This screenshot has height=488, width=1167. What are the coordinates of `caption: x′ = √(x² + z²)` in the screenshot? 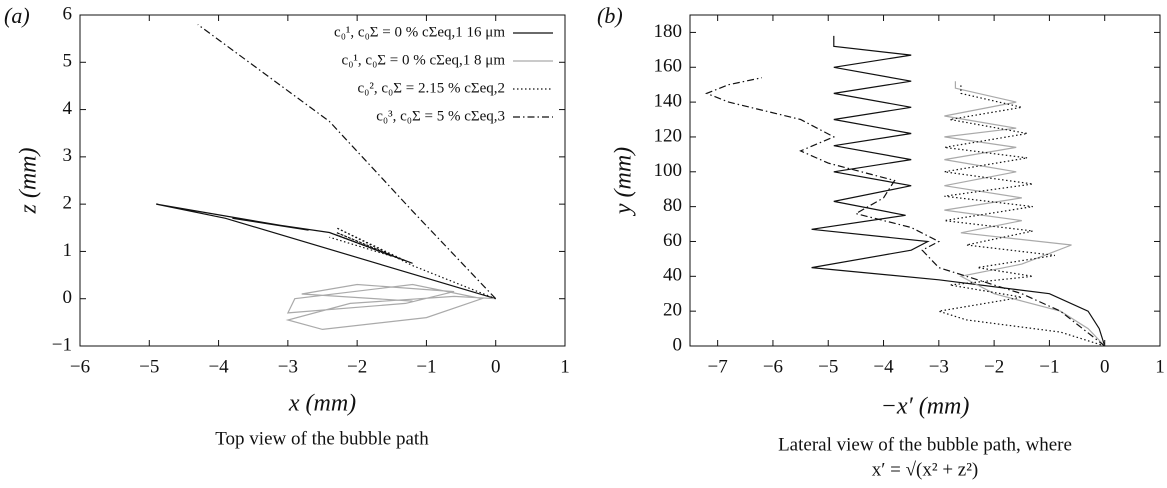 It's located at (925, 469).